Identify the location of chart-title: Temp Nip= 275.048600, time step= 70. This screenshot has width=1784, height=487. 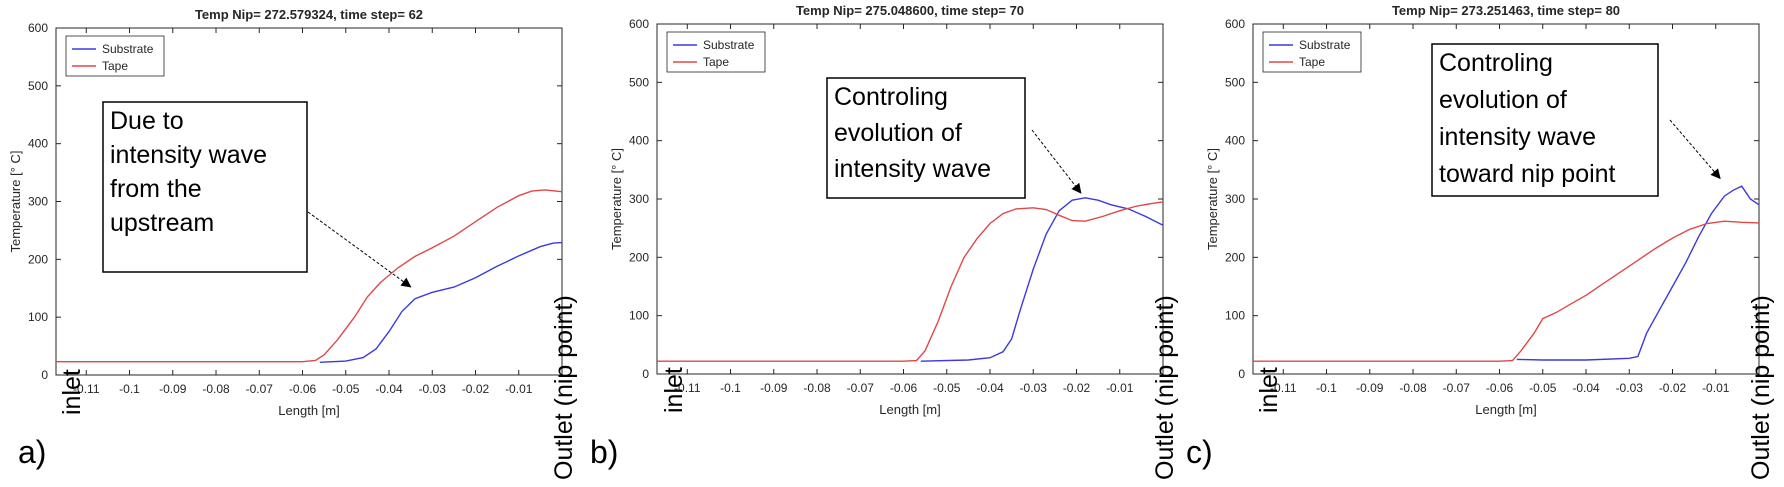
(910, 10).